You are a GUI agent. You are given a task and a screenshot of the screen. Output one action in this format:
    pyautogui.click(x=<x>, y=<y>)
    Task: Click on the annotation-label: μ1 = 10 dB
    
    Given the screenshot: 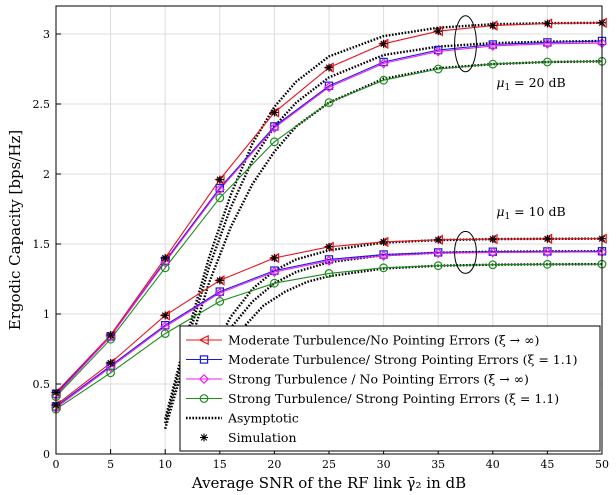 What is the action you would take?
    pyautogui.click(x=530, y=213)
    